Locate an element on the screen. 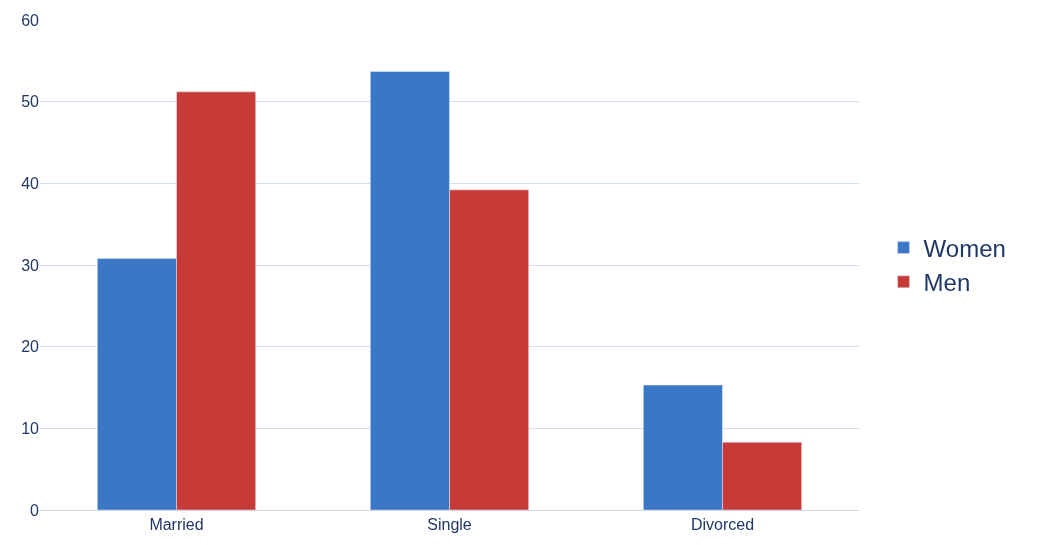  legend-label: Women is located at coordinates (964, 248).